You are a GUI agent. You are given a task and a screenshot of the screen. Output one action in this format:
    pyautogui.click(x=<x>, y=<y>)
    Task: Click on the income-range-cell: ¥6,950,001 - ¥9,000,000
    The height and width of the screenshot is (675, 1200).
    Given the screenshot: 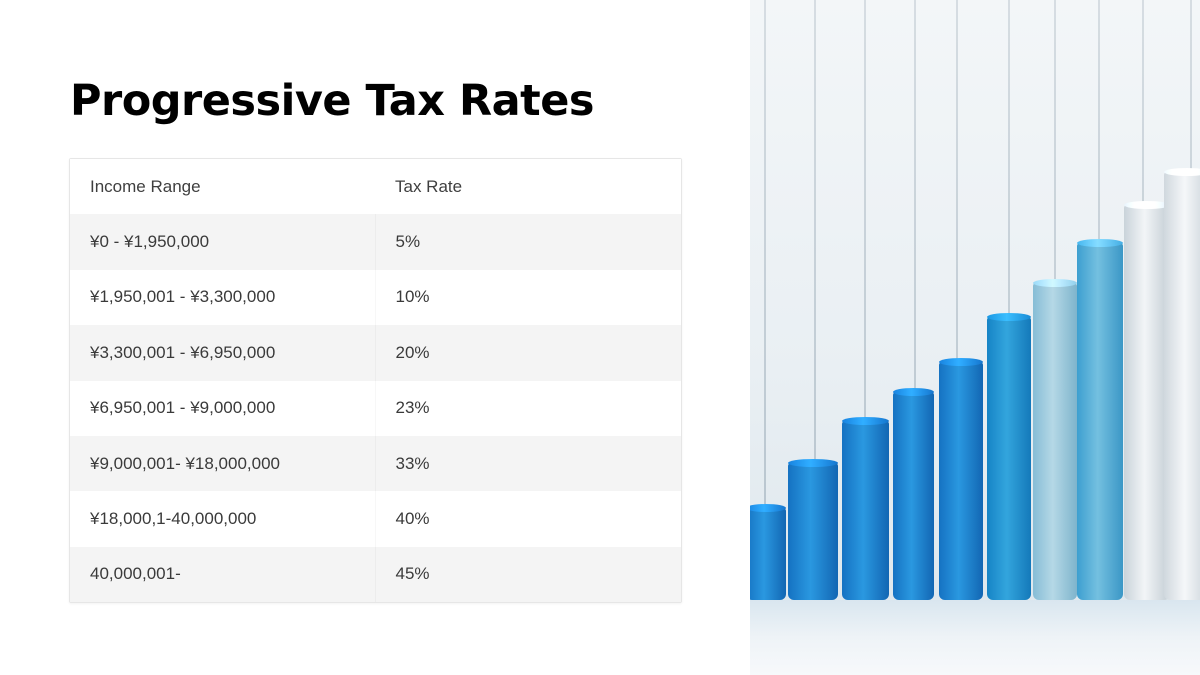 What is the action you would take?
    pyautogui.click(x=223, y=408)
    